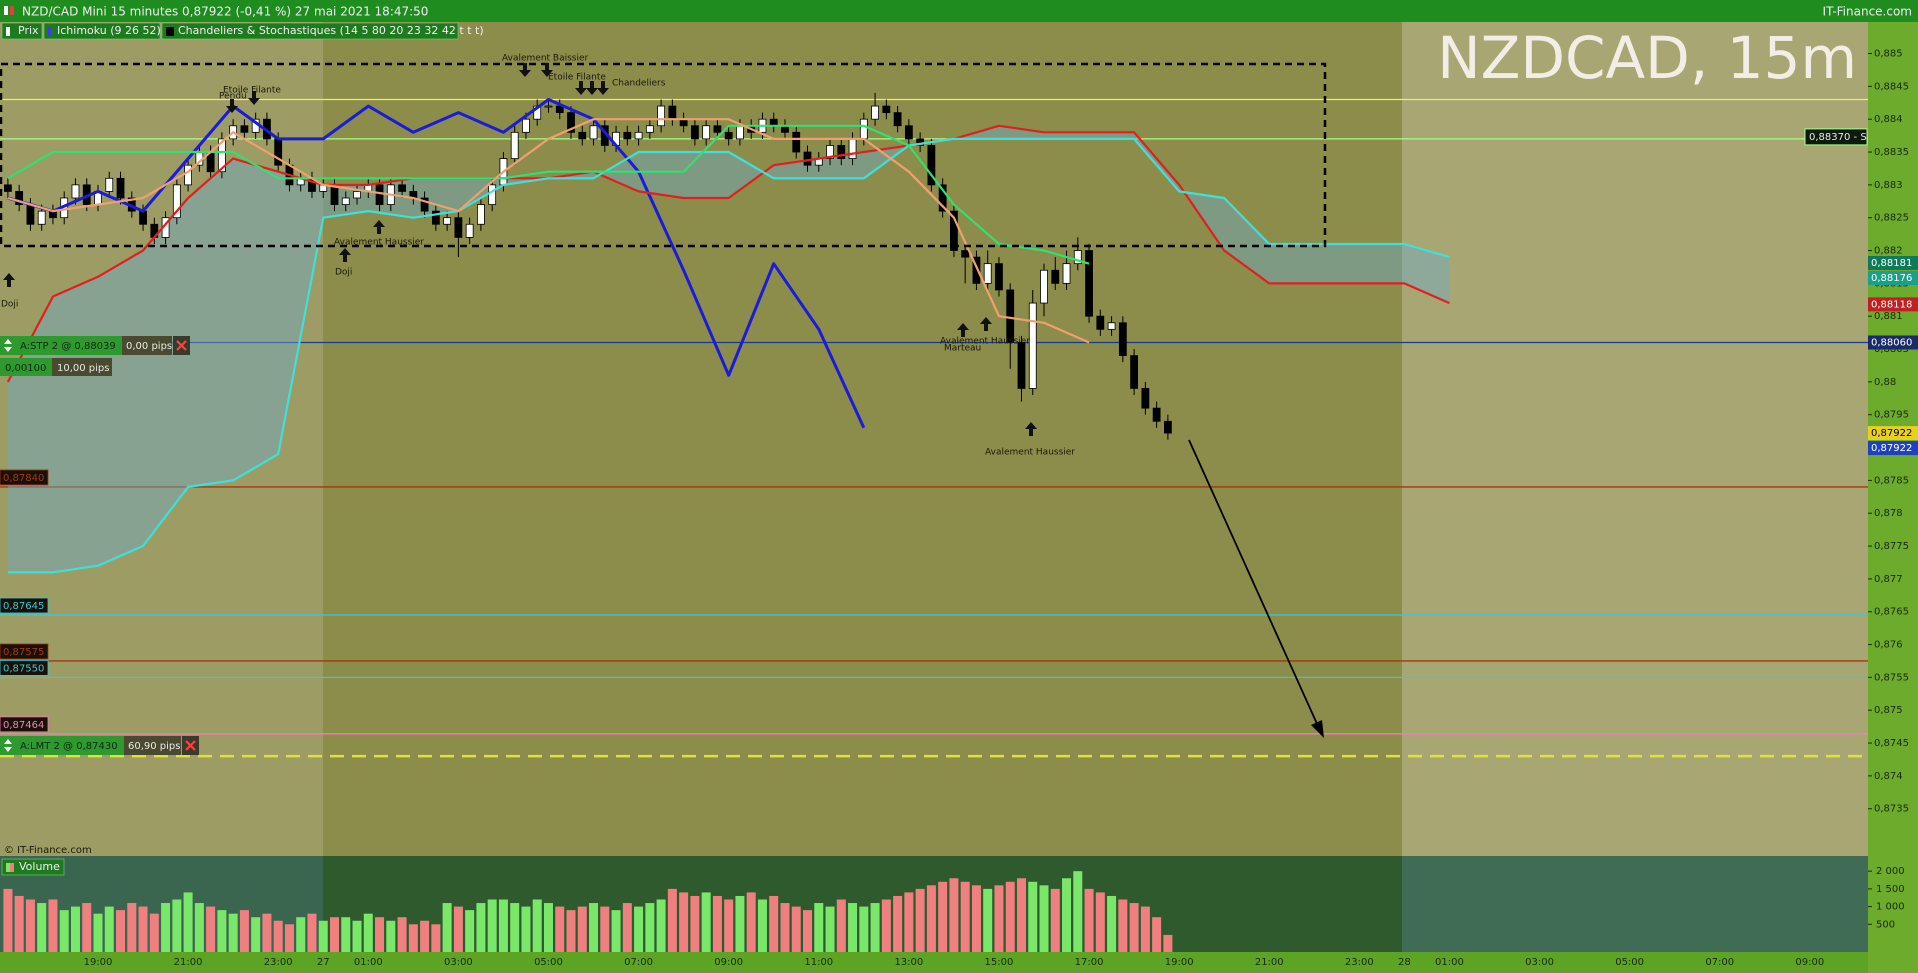 The height and width of the screenshot is (973, 1918). Describe the element at coordinates (1888, 579) in the screenshot. I see `y-tick-label: 0,877` at that location.